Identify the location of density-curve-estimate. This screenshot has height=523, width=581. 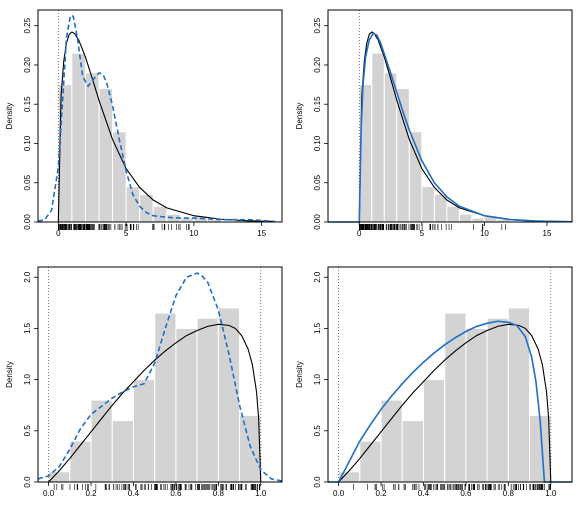
(450, 401).